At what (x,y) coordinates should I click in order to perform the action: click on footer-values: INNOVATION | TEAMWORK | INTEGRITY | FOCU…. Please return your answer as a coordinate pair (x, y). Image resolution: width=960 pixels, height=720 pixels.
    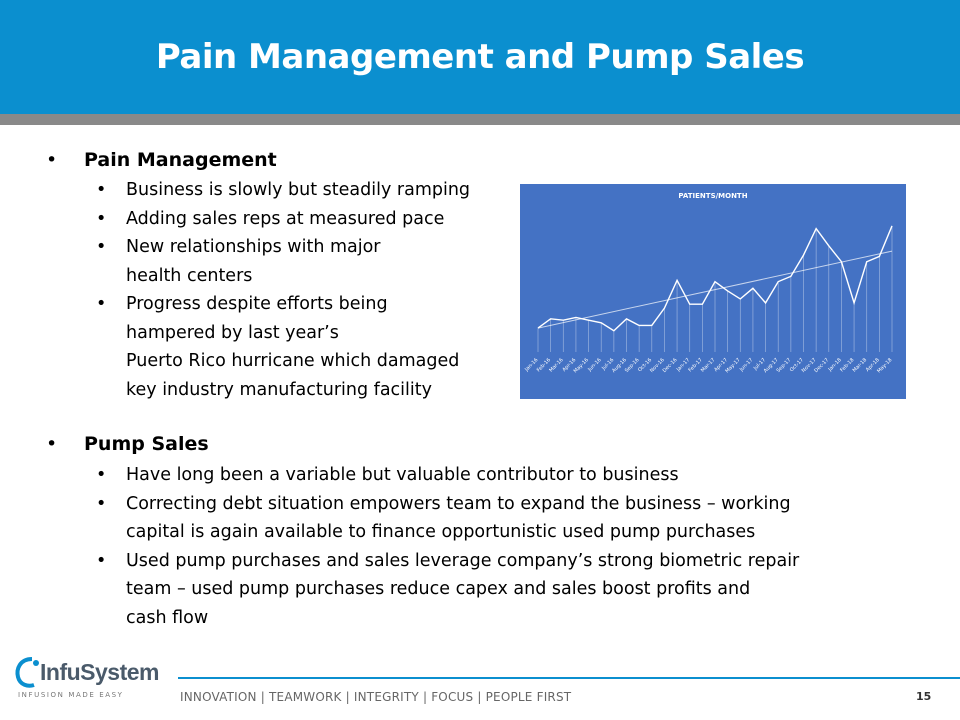
    Looking at the image, I should click on (376, 697).